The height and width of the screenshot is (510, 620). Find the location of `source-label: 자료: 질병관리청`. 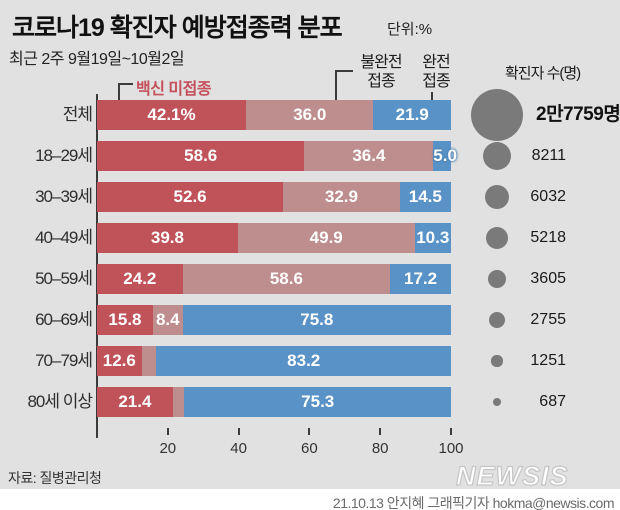

source-label: 자료: 질병관리청 is located at coordinates (55, 478).